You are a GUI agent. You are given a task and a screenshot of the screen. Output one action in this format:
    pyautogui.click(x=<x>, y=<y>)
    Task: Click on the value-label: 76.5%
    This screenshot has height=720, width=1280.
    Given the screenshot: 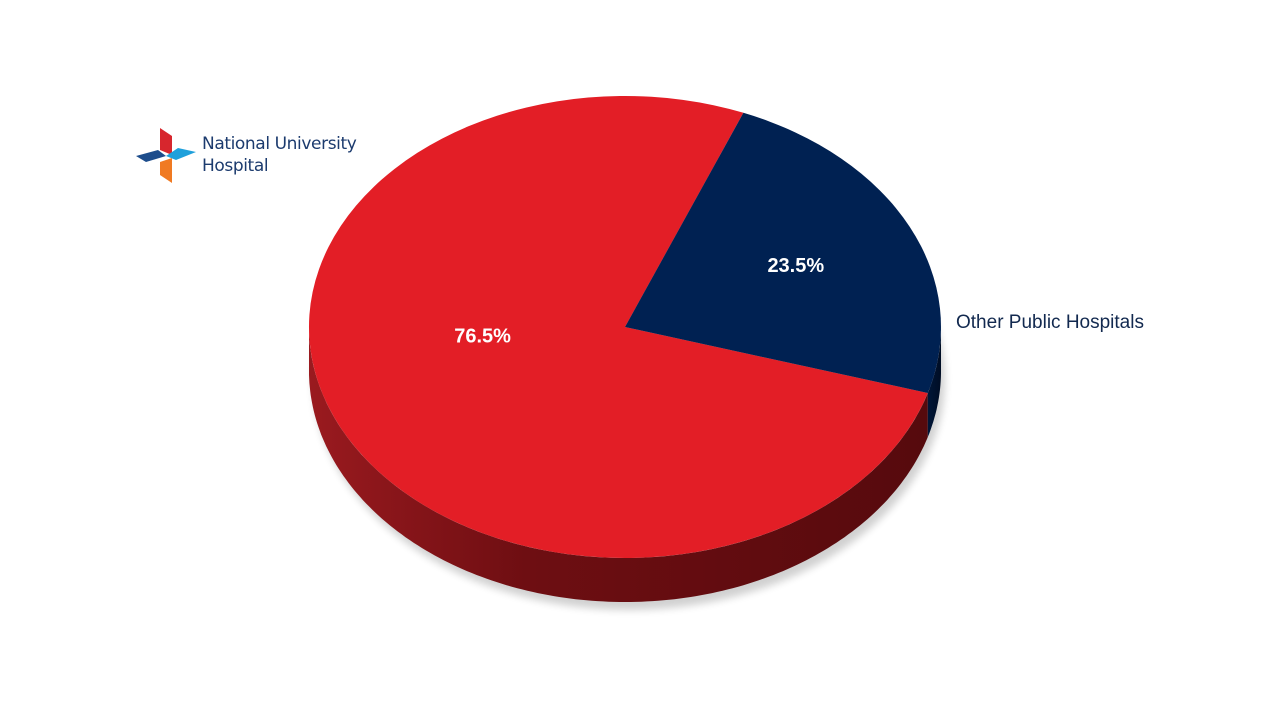 What is the action you would take?
    pyautogui.click(x=482, y=336)
    